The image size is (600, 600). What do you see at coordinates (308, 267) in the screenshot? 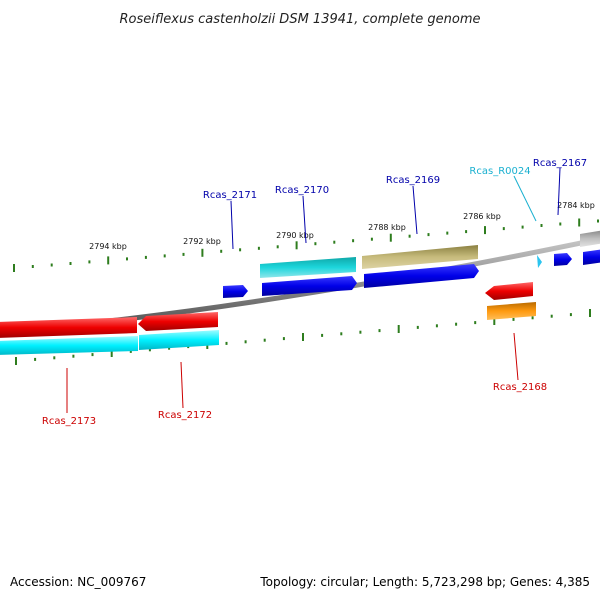
I see `gene-rcas-2170-teal` at bounding box center [308, 267].